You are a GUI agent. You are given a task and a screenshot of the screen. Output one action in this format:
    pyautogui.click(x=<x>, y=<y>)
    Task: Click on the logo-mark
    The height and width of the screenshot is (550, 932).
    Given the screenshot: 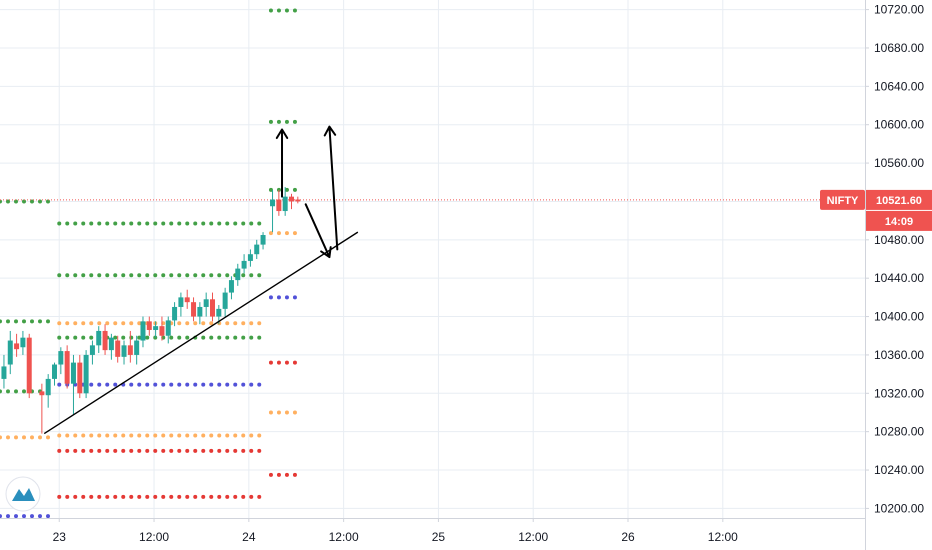 What is the action you would take?
    pyautogui.click(x=23, y=494)
    